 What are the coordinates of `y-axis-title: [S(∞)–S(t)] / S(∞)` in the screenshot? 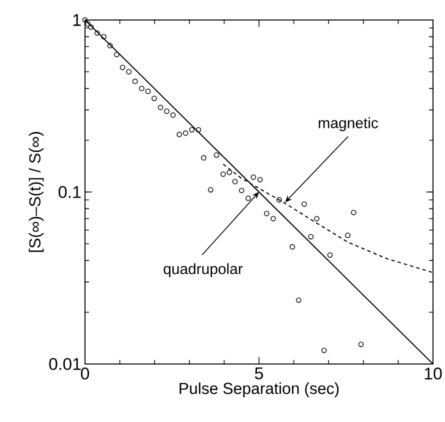 It's located at (36, 192).